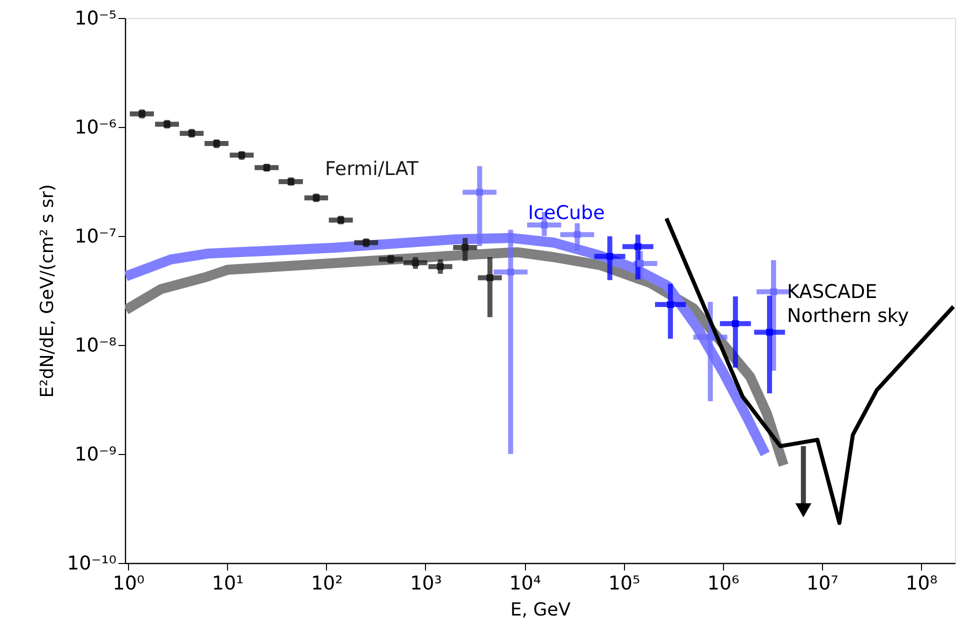 The image size is (968, 635). What do you see at coordinates (95, 455) in the screenshot?
I see `y-tick-label: 10⁻⁹` at bounding box center [95, 455].